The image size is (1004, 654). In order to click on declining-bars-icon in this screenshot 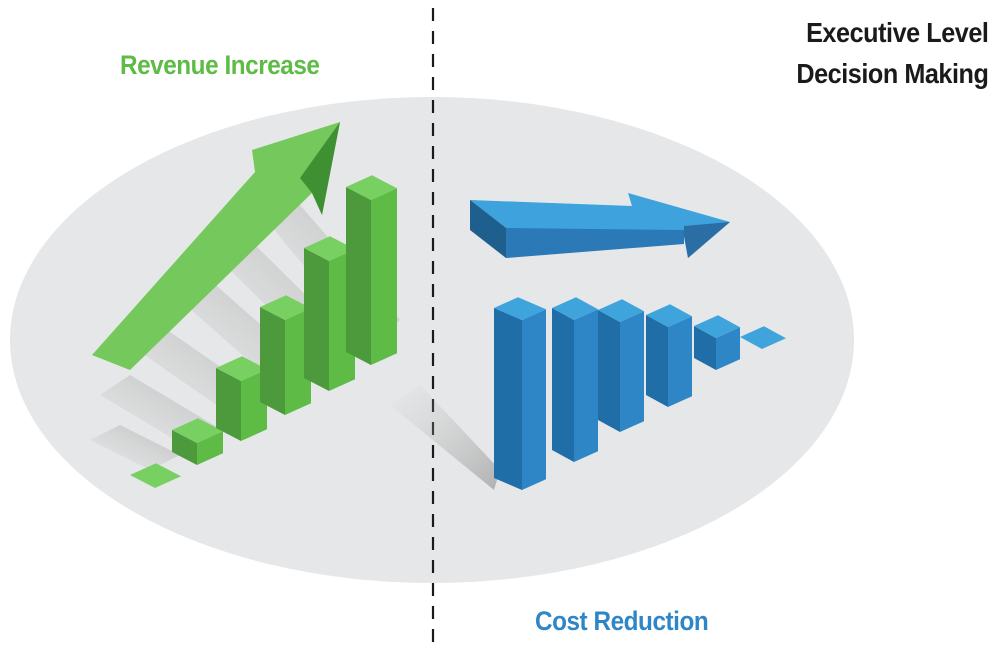, I will do `click(640, 393)`.